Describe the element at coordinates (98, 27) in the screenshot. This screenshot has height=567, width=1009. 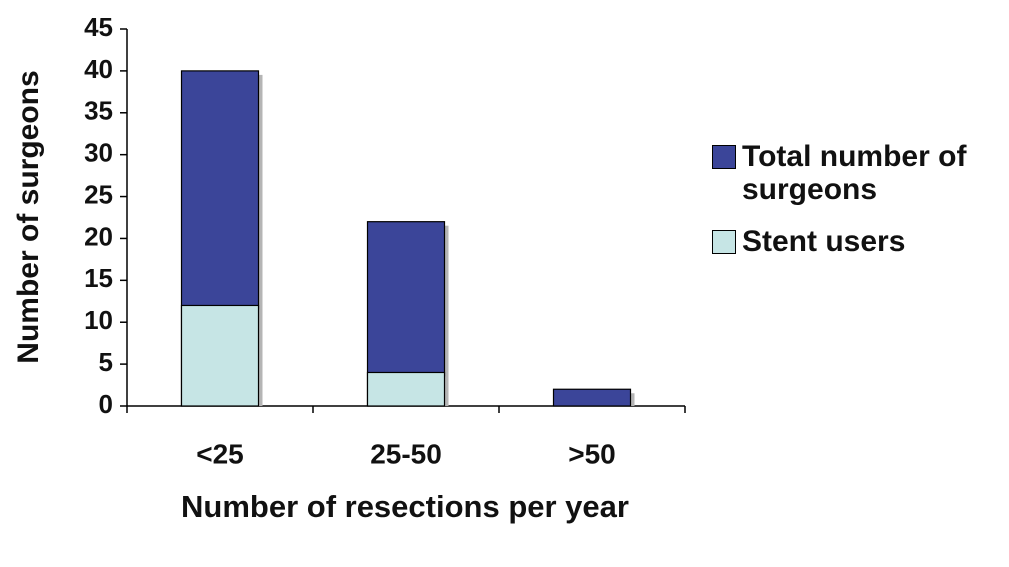
I see `y-tick-label: 45` at that location.